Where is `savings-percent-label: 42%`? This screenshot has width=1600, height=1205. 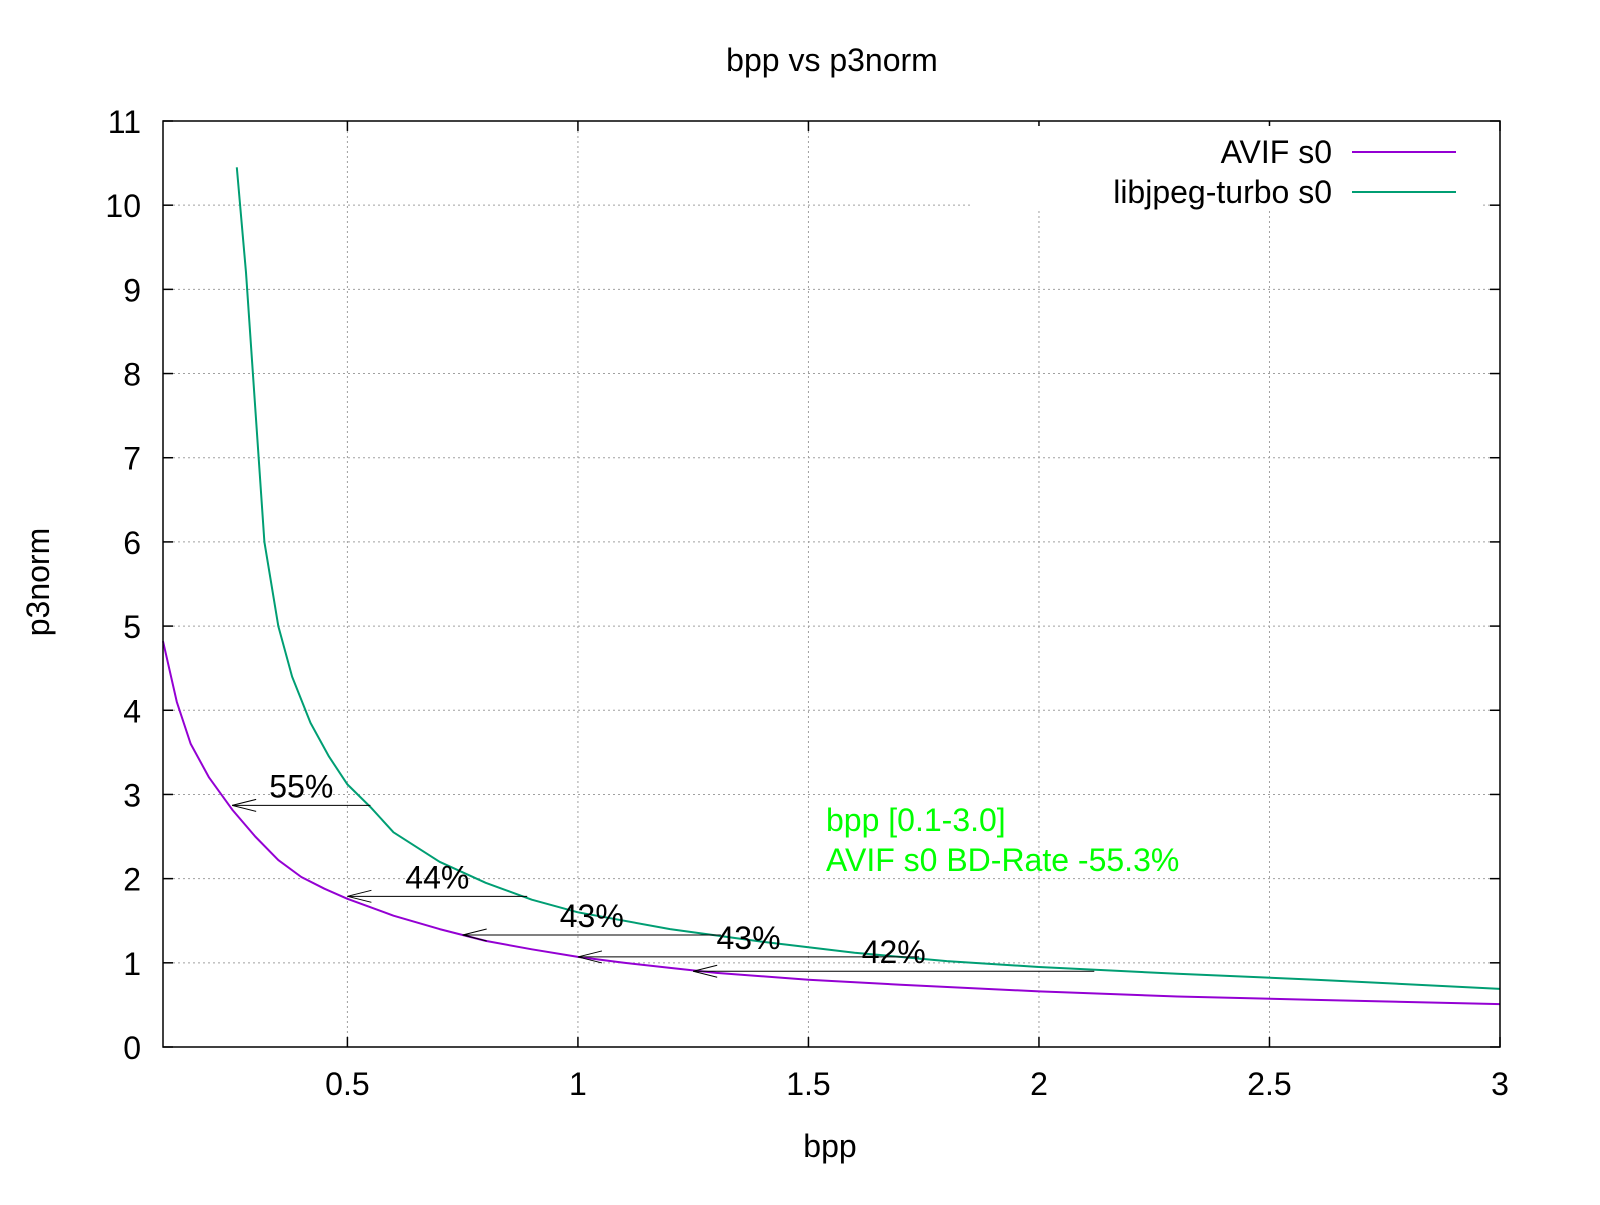
savings-percent-label: 42% is located at coordinates (894, 952).